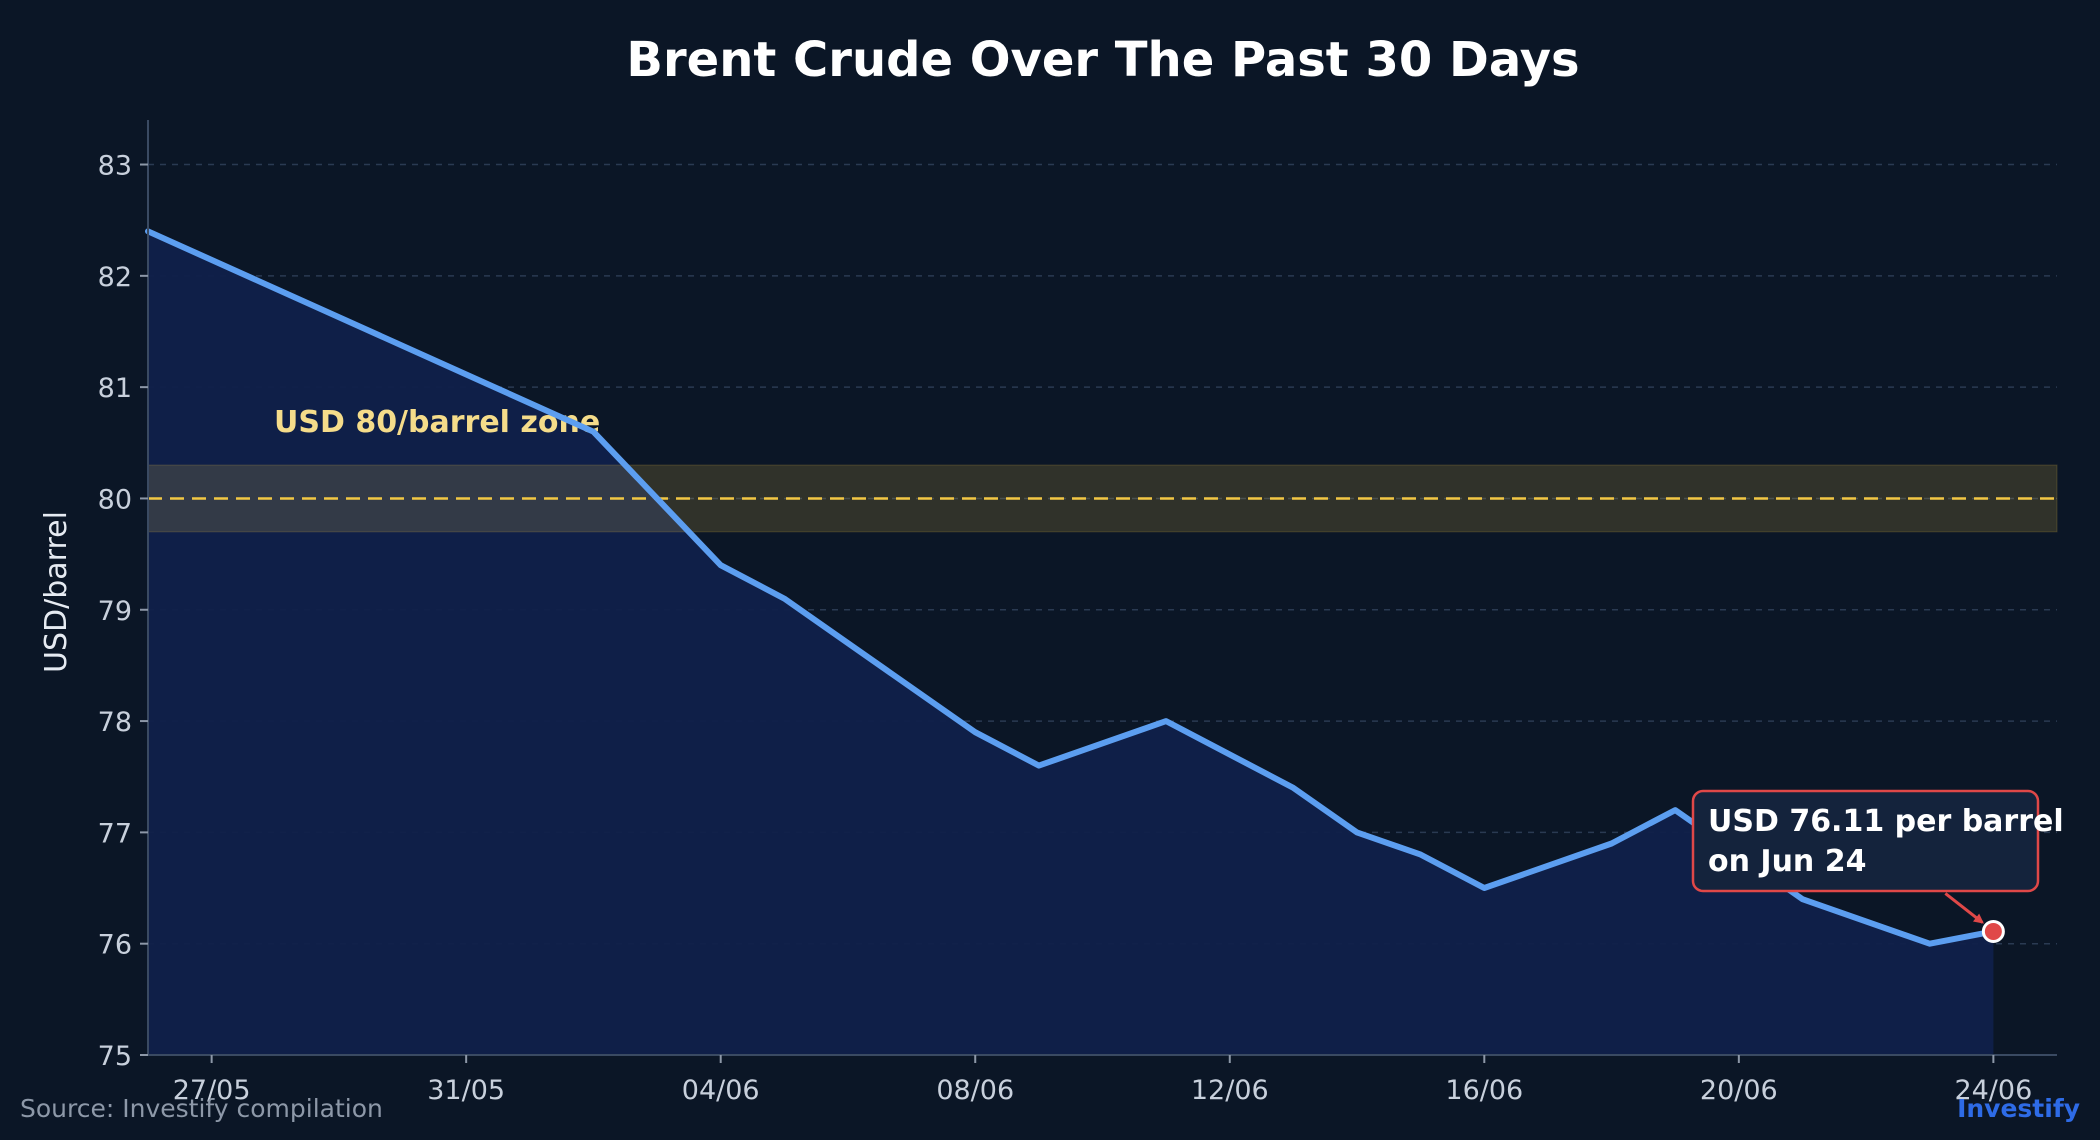 The height and width of the screenshot is (1140, 2100). I want to click on y-tick-label: 83, so click(115, 166).